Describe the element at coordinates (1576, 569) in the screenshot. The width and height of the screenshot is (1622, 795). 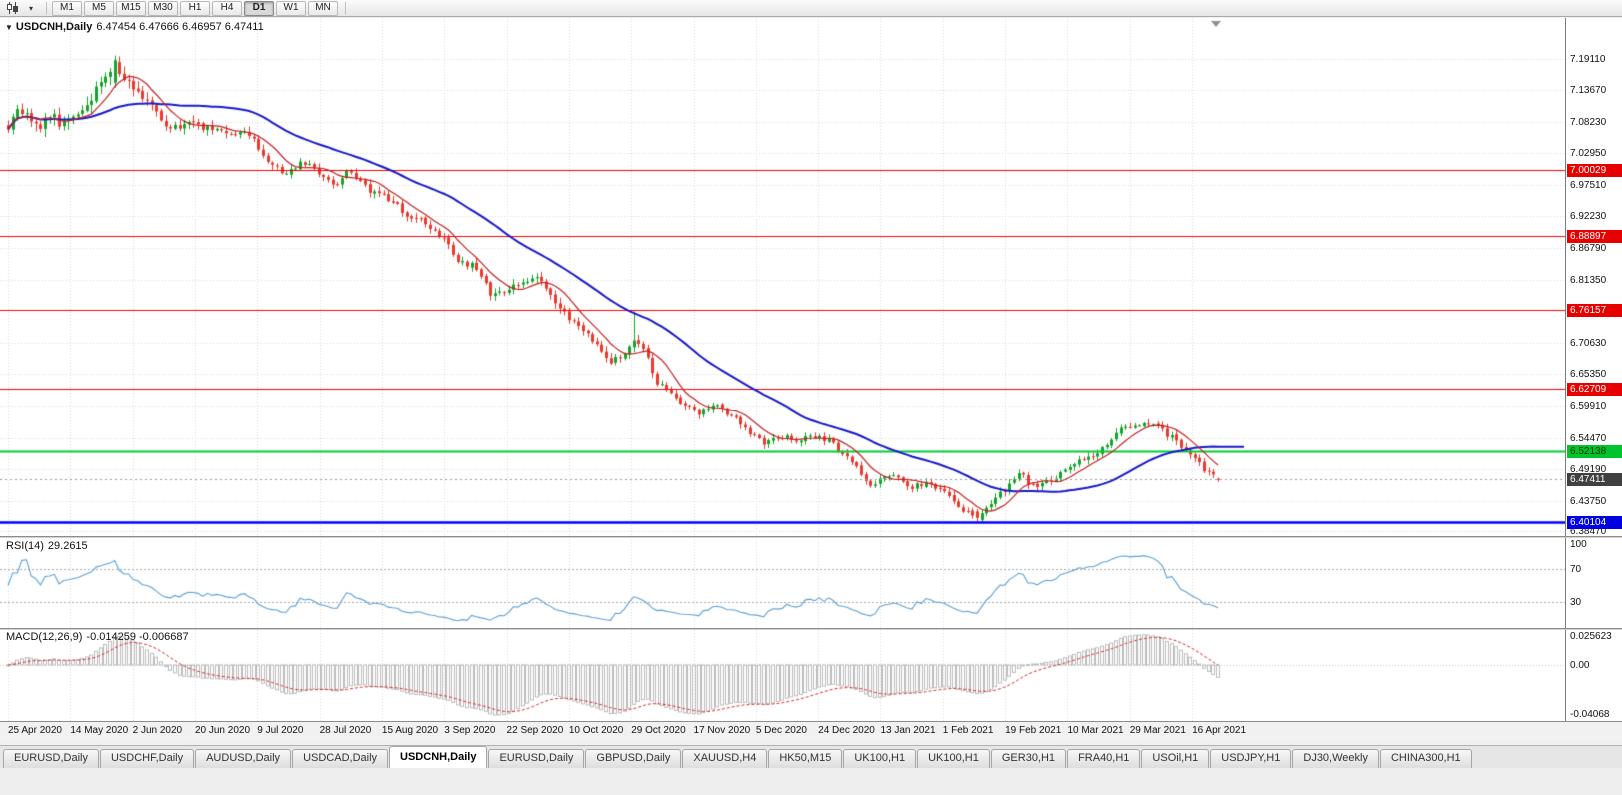
I see `rsi-axis-label: 70` at that location.